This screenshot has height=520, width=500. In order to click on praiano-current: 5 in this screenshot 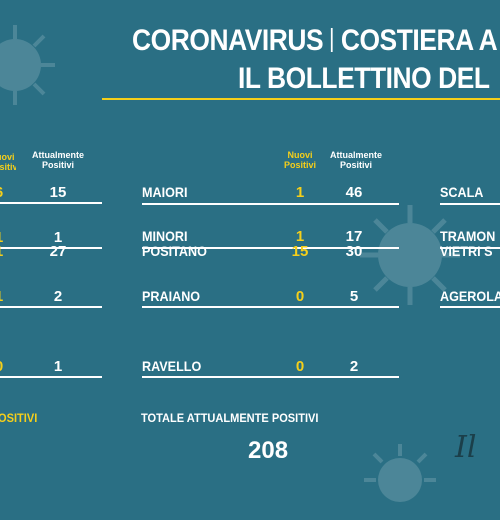, I will do `click(354, 296)`.